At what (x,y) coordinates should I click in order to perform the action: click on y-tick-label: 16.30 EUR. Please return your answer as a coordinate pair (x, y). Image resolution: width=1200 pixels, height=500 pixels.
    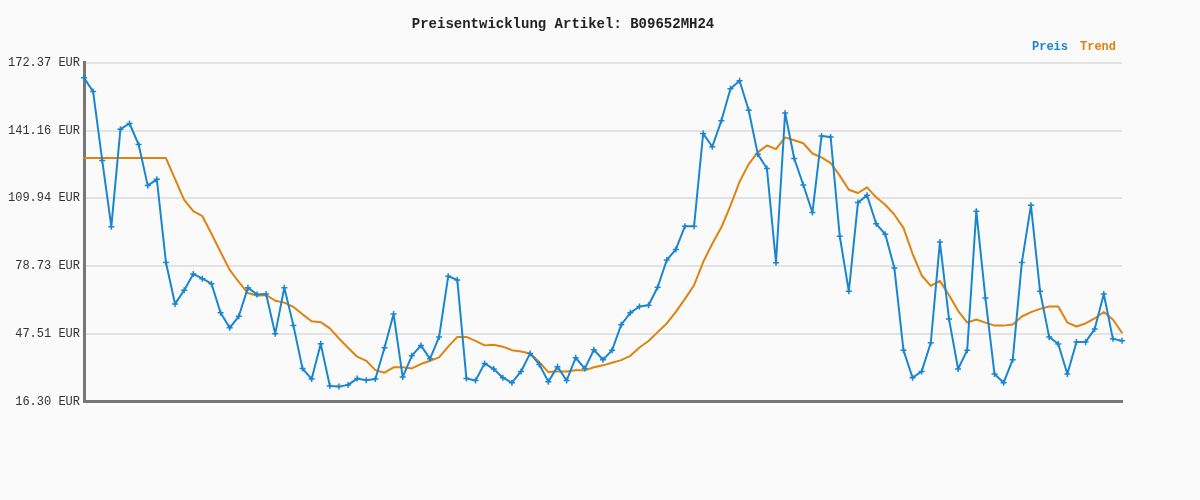
    Looking at the image, I should click on (48, 401).